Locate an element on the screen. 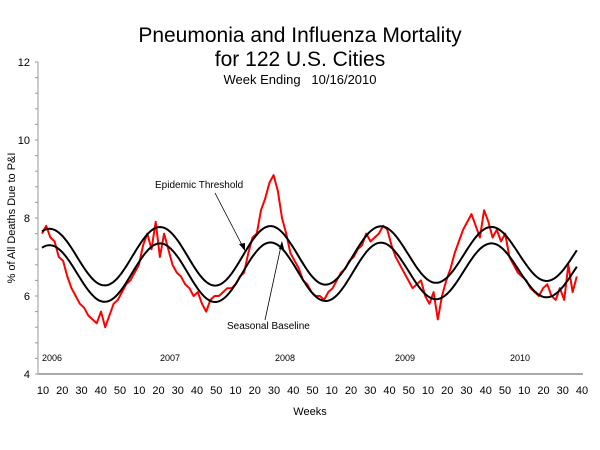 Image resolution: width=600 pixels, height=450 pixels. year-label: 2009 is located at coordinates (405, 358).